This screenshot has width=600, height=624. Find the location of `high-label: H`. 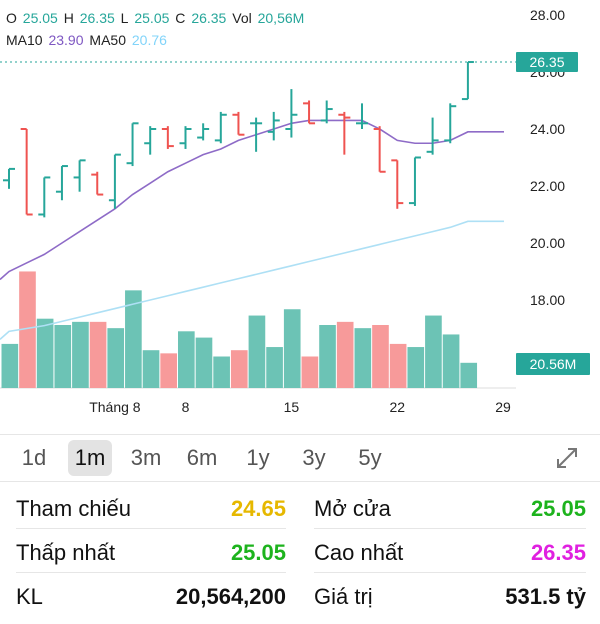

high-label: H is located at coordinates (68, 18).